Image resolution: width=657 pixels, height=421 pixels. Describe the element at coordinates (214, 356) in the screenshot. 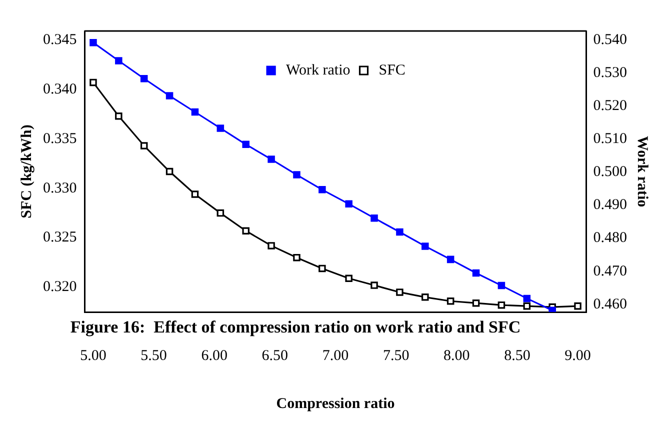

I see `x-tick-label: 6.00` at that location.